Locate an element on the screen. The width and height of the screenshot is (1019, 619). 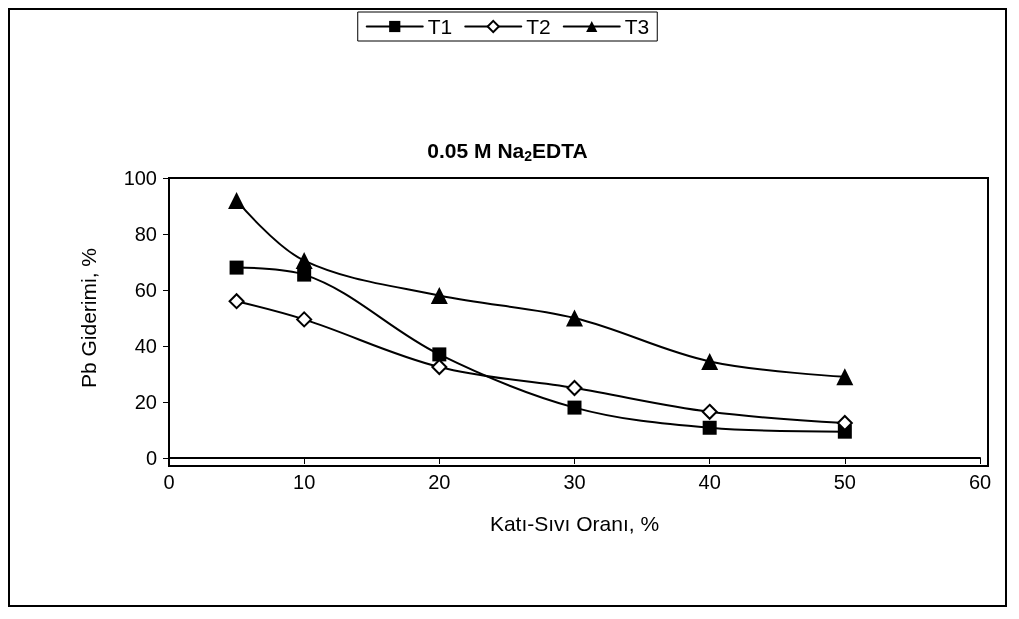
y-tick-label: 100 is located at coordinates (140, 178).